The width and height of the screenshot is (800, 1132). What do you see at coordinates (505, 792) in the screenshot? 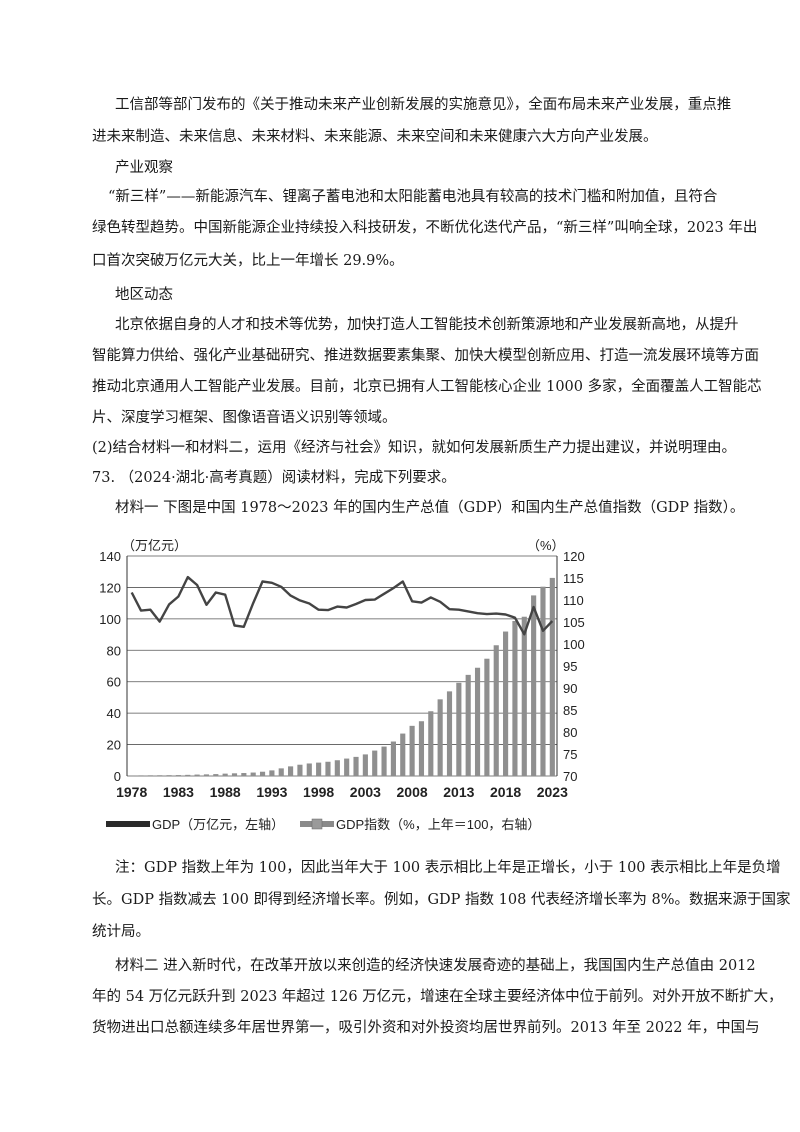
I see `x-tick-label: 2018` at bounding box center [505, 792].